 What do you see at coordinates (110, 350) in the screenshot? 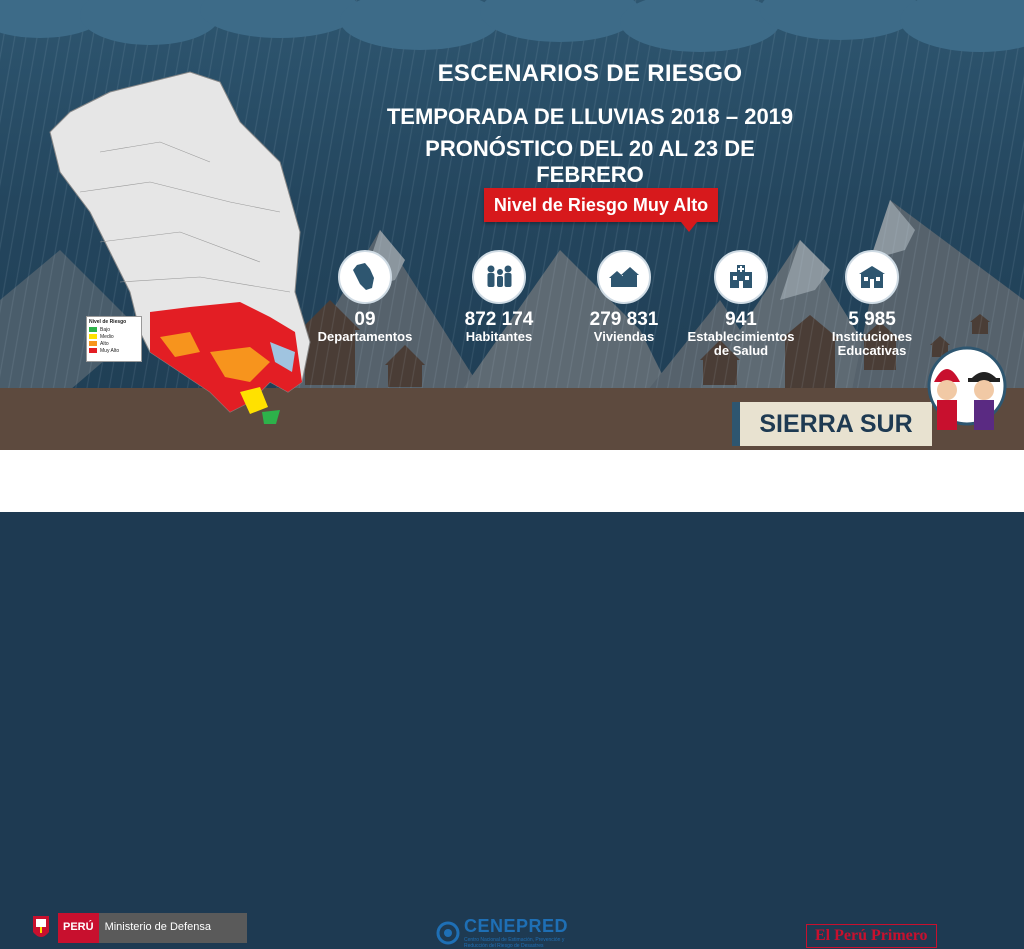
I see `legend-label: Muy Alto` at bounding box center [110, 350].